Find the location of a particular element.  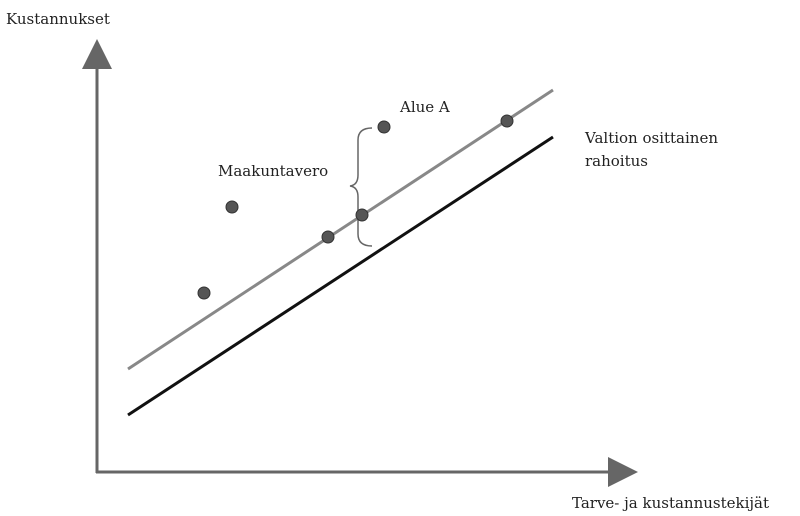

line-label: Valtion osittainen is located at coordinates (651, 138).